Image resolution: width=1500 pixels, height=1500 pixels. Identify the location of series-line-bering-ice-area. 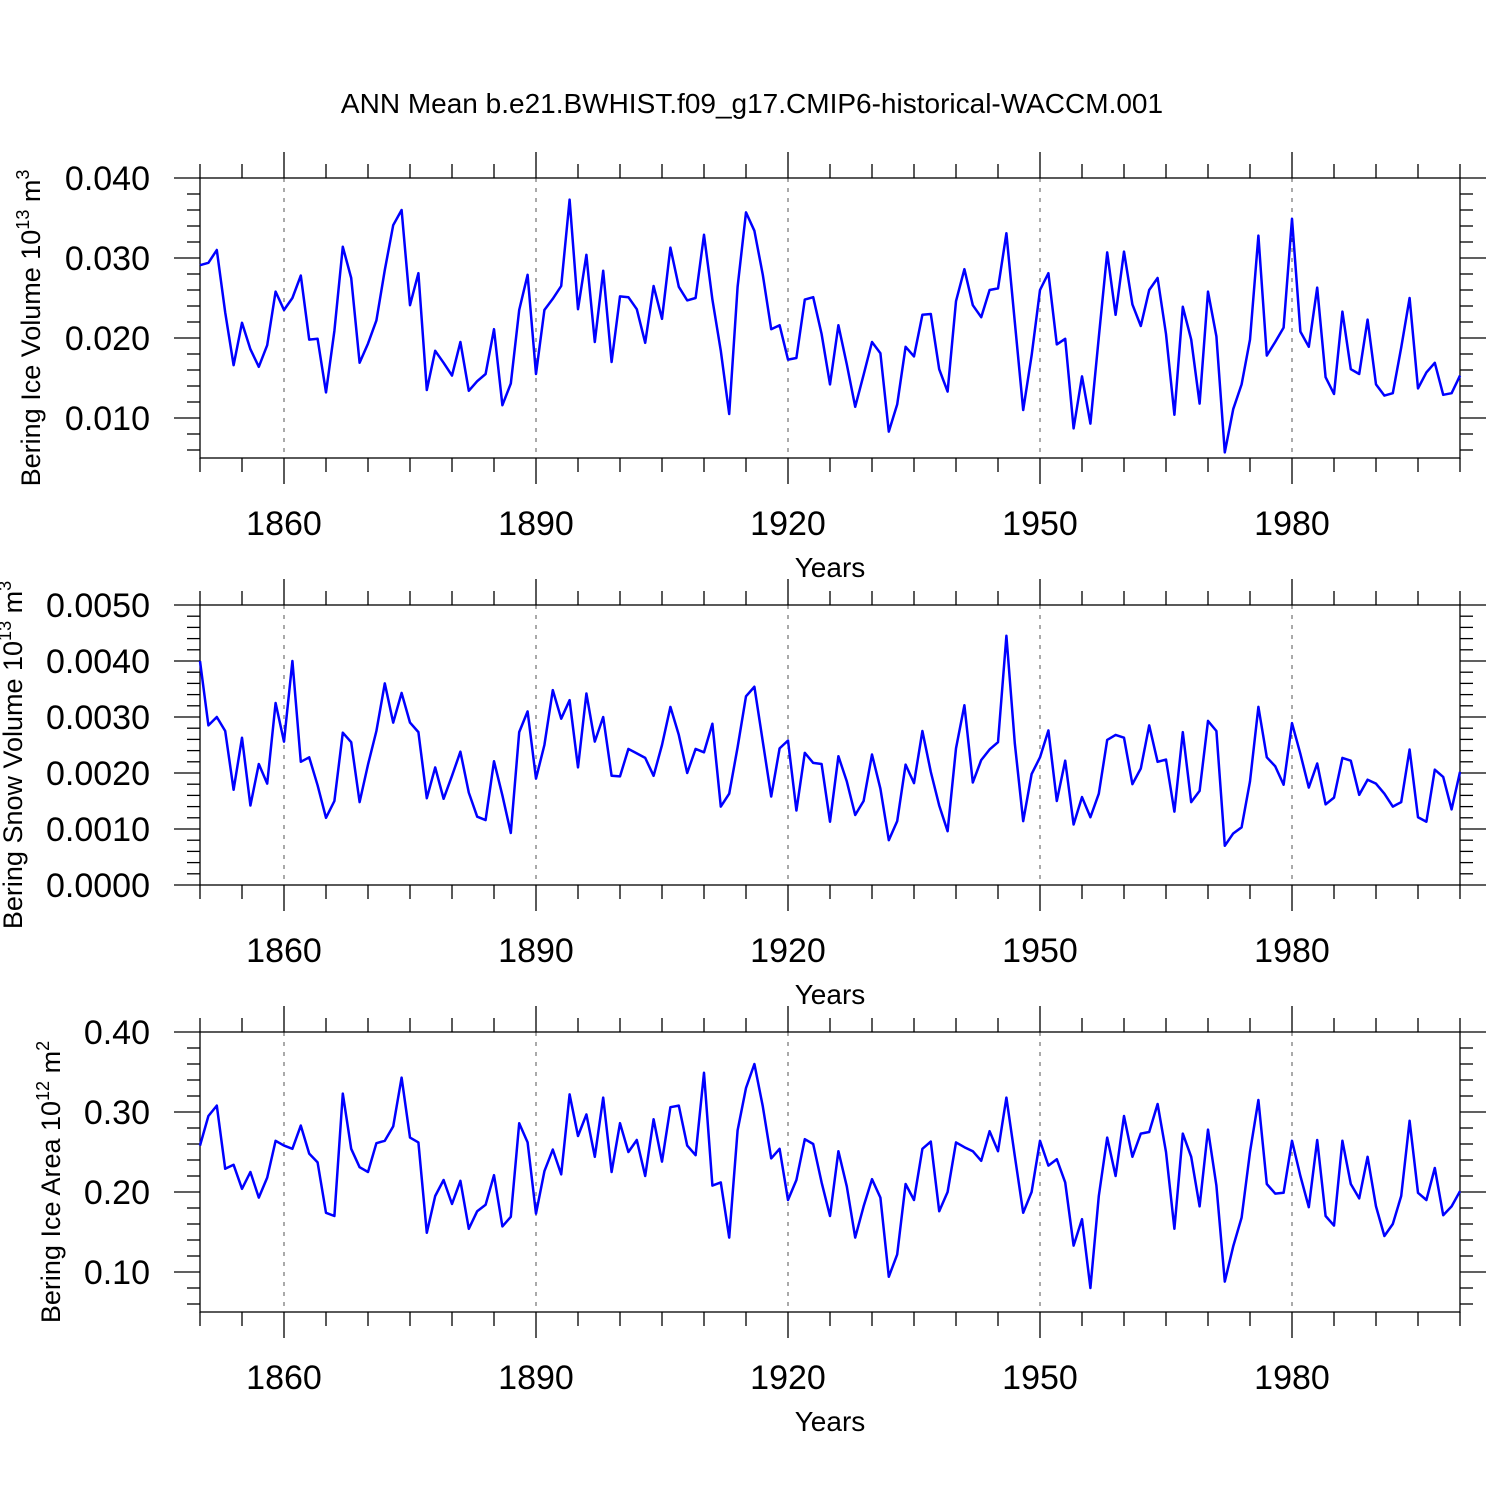
(830, 1176).